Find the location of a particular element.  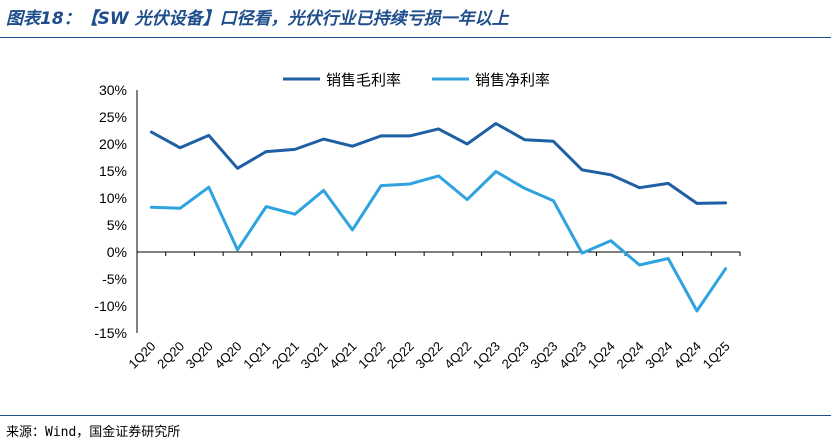

x-tick-label: 4Q24 is located at coordinates (687, 355).